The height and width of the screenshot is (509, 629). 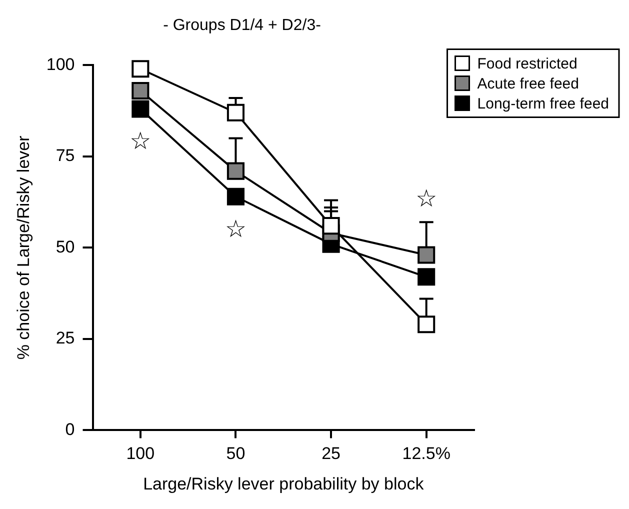 I want to click on y-tick-label: 50, so click(x=65, y=246).